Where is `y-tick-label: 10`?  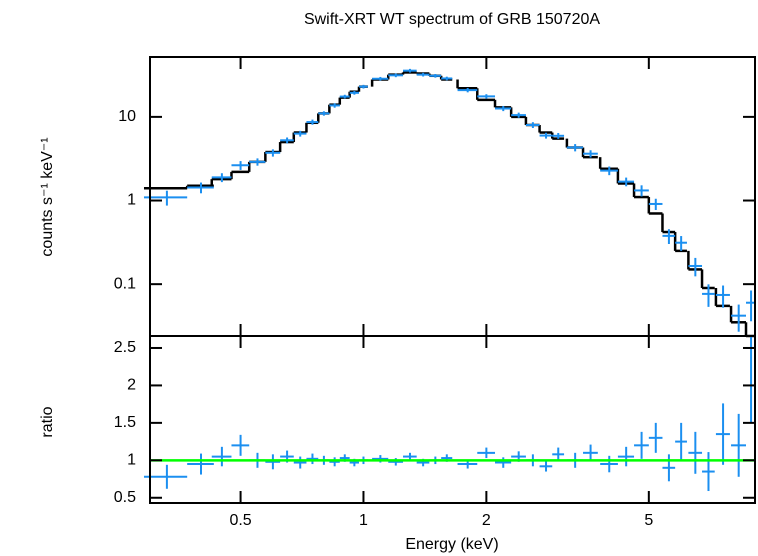
y-tick-label: 10 is located at coordinates (127, 116).